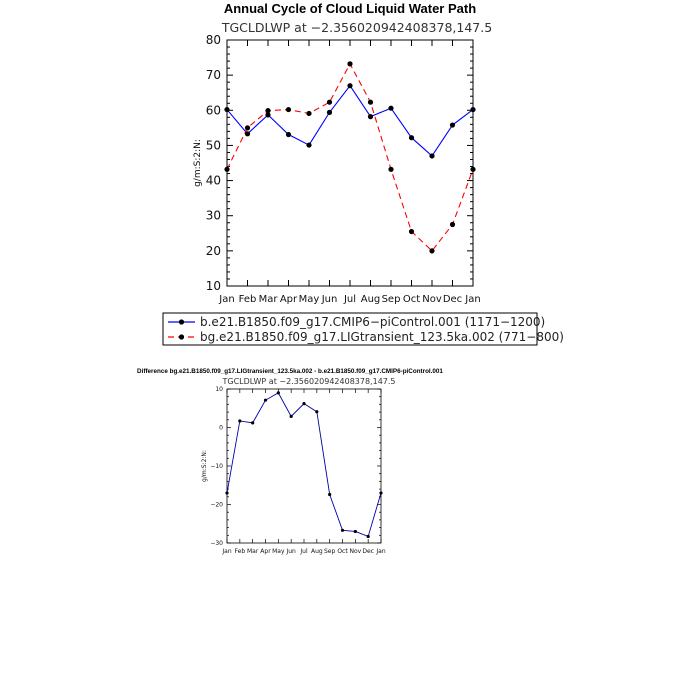  I want to click on y-tick-label: 30, so click(213, 216).